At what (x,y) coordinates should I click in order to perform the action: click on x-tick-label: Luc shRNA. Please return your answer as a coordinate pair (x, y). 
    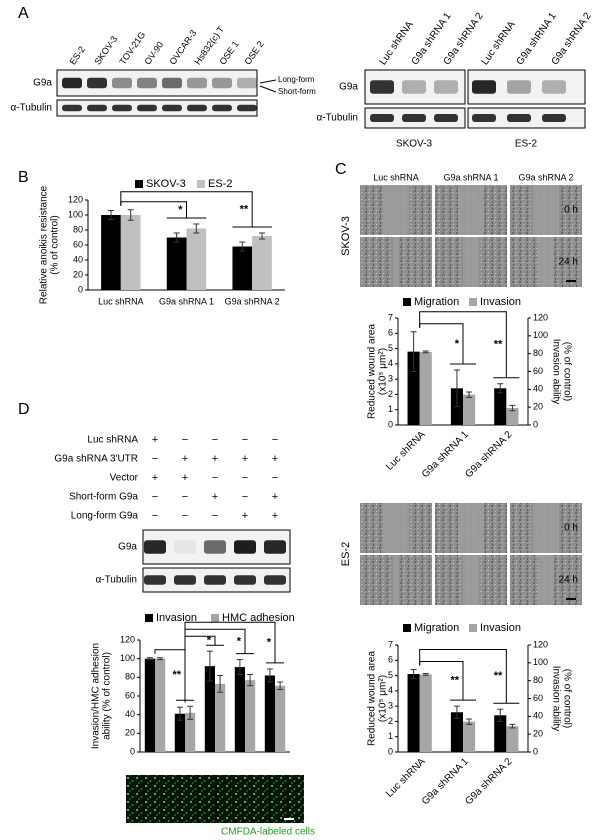
    Looking at the image, I should click on (121, 301).